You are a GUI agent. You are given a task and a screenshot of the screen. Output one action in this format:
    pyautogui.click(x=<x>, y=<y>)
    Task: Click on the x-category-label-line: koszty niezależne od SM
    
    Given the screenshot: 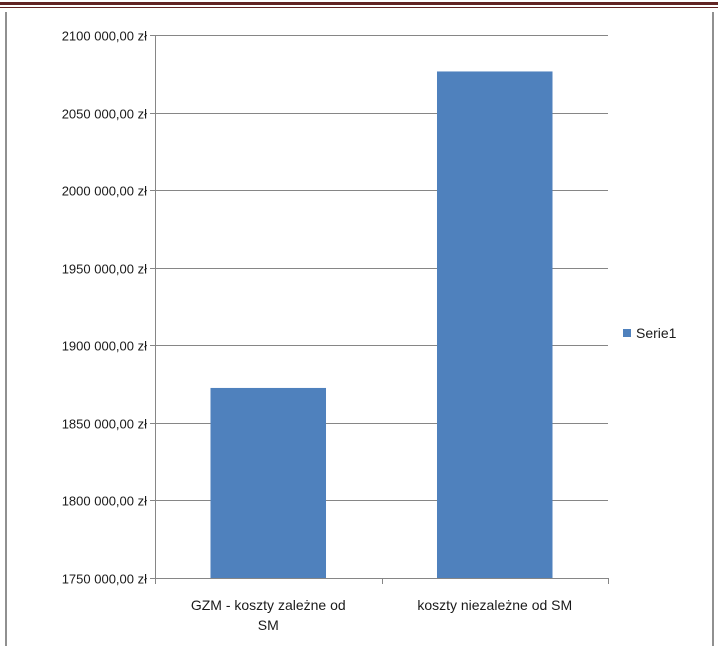 What is the action you would take?
    pyautogui.click(x=494, y=605)
    